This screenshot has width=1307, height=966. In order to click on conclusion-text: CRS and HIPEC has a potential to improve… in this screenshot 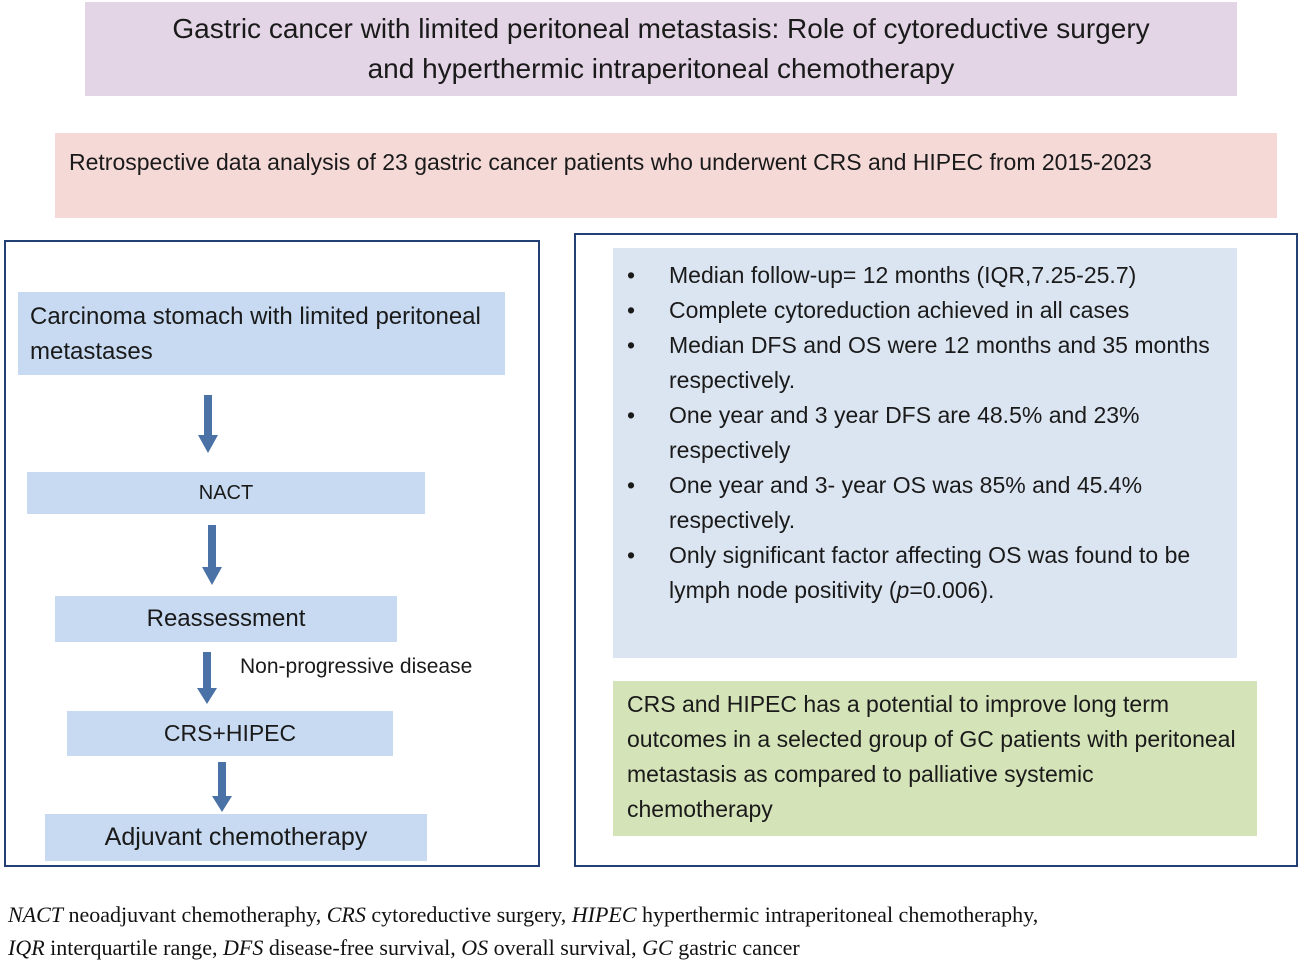, I will do `click(931, 756)`.